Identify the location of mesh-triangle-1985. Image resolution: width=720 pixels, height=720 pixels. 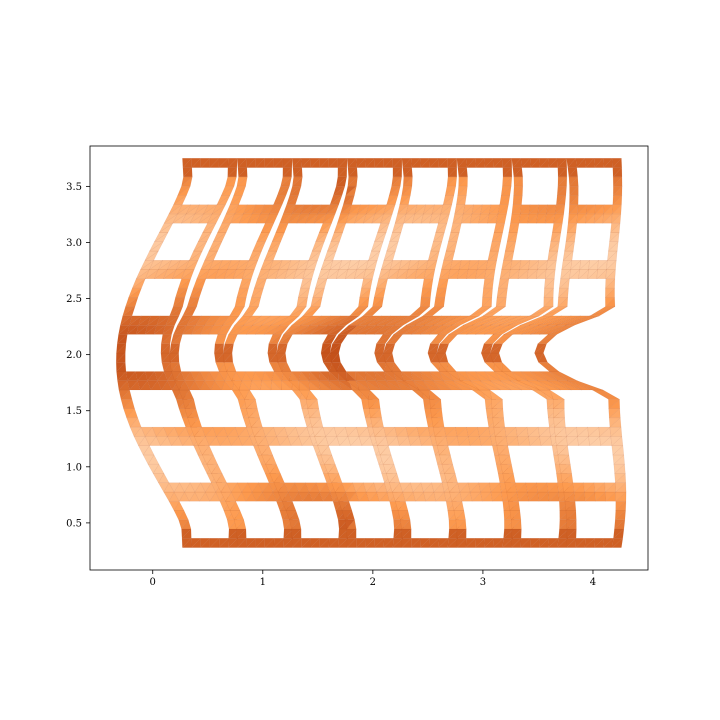
(267, 209).